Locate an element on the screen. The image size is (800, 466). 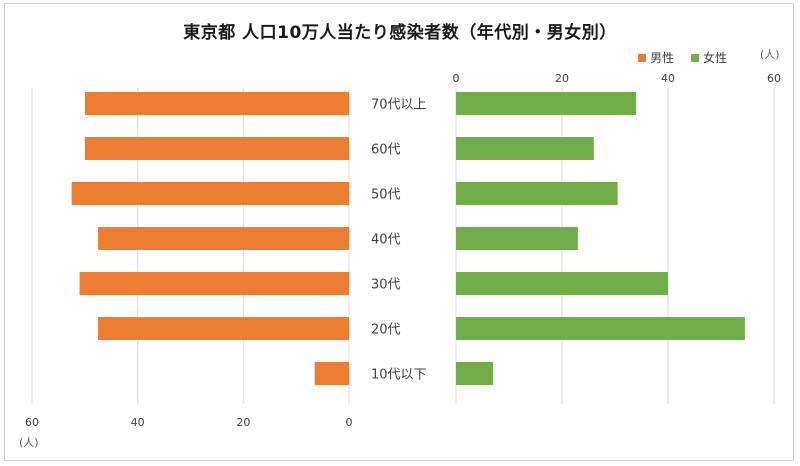
chart-title: 東京都 人口10万人当たり感染者数（年代別・男女別） is located at coordinates (400, 33).